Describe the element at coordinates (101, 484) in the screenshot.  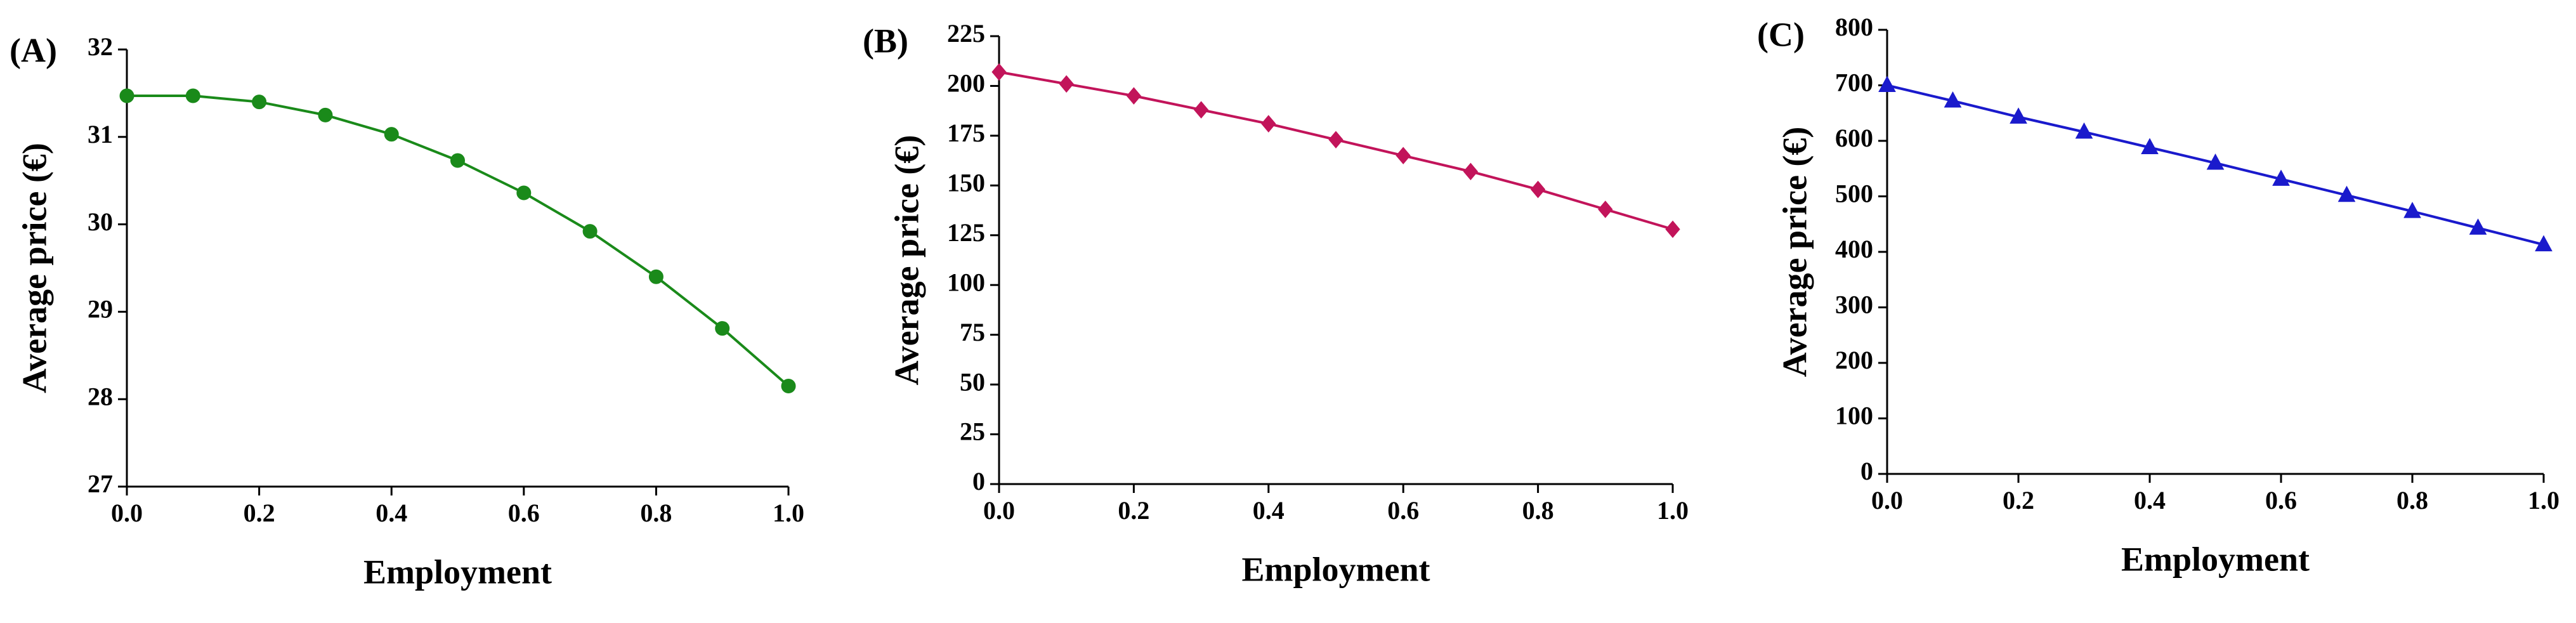
I see `y-tick-label: 27` at that location.